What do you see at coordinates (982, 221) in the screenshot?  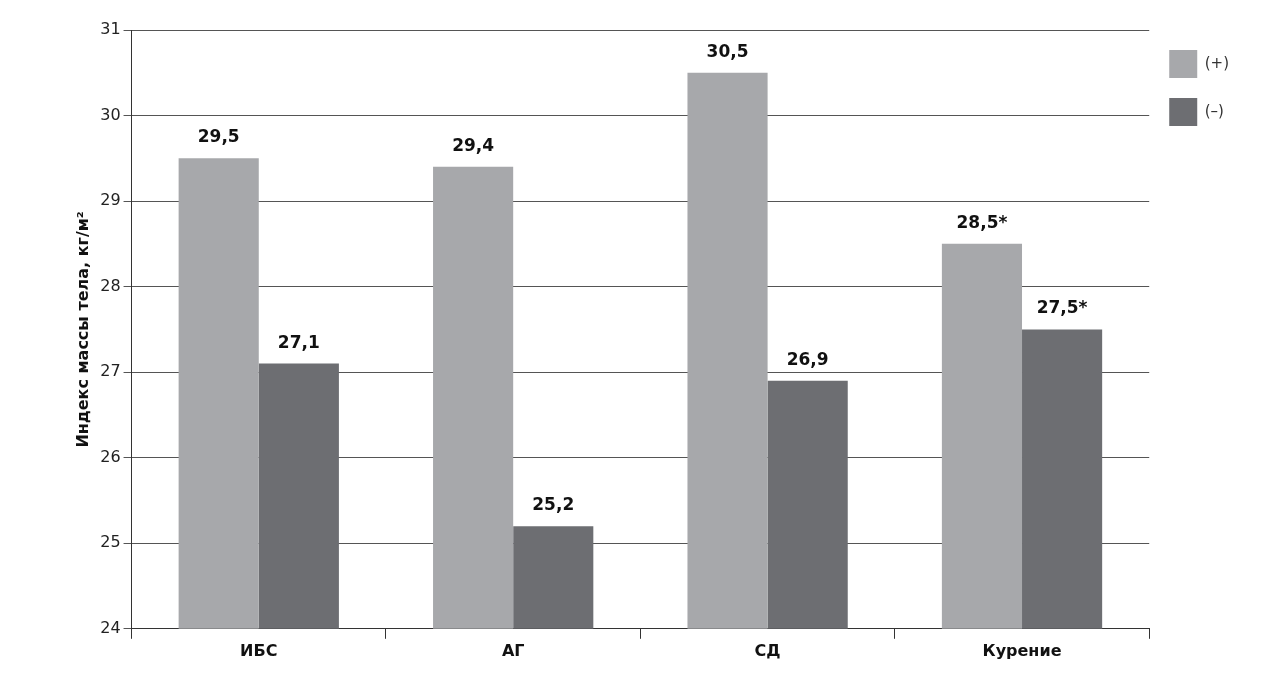 I see `data-label: 28,5*` at bounding box center [982, 221].